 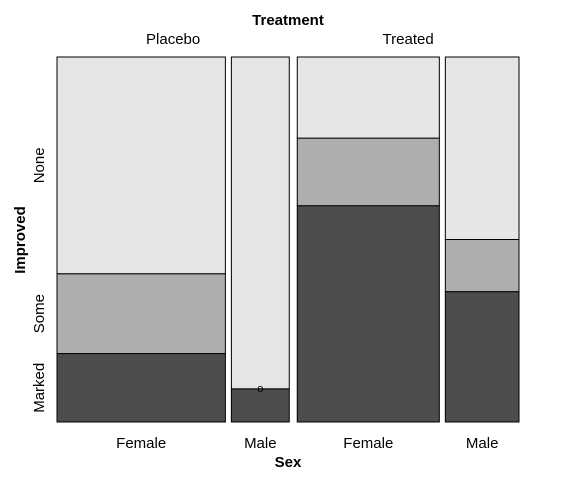 What do you see at coordinates (482, 443) in the screenshot?
I see `x-tick-treated-male: Male` at bounding box center [482, 443].